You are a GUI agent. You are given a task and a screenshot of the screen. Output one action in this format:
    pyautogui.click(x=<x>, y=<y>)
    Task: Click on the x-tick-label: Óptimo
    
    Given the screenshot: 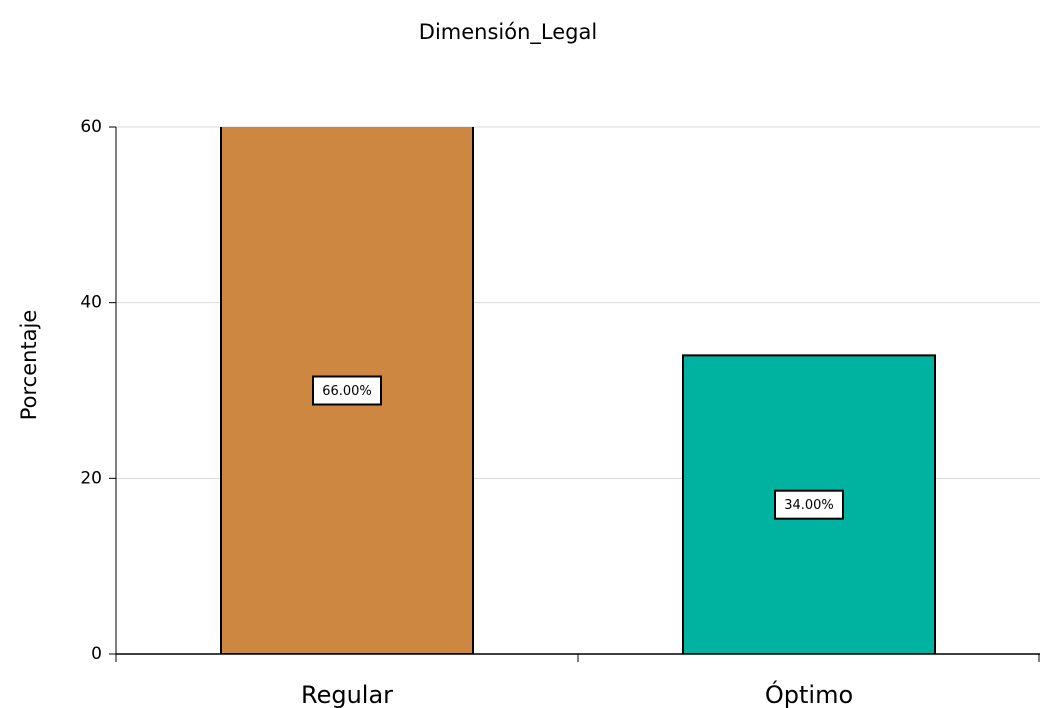 What is the action you would take?
    pyautogui.click(x=809, y=693)
    